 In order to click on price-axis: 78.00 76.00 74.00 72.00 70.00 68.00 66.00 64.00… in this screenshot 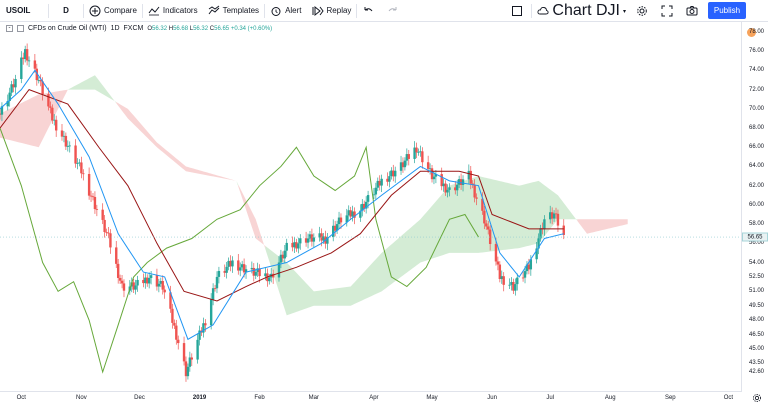, I will do `click(754, 206)`.